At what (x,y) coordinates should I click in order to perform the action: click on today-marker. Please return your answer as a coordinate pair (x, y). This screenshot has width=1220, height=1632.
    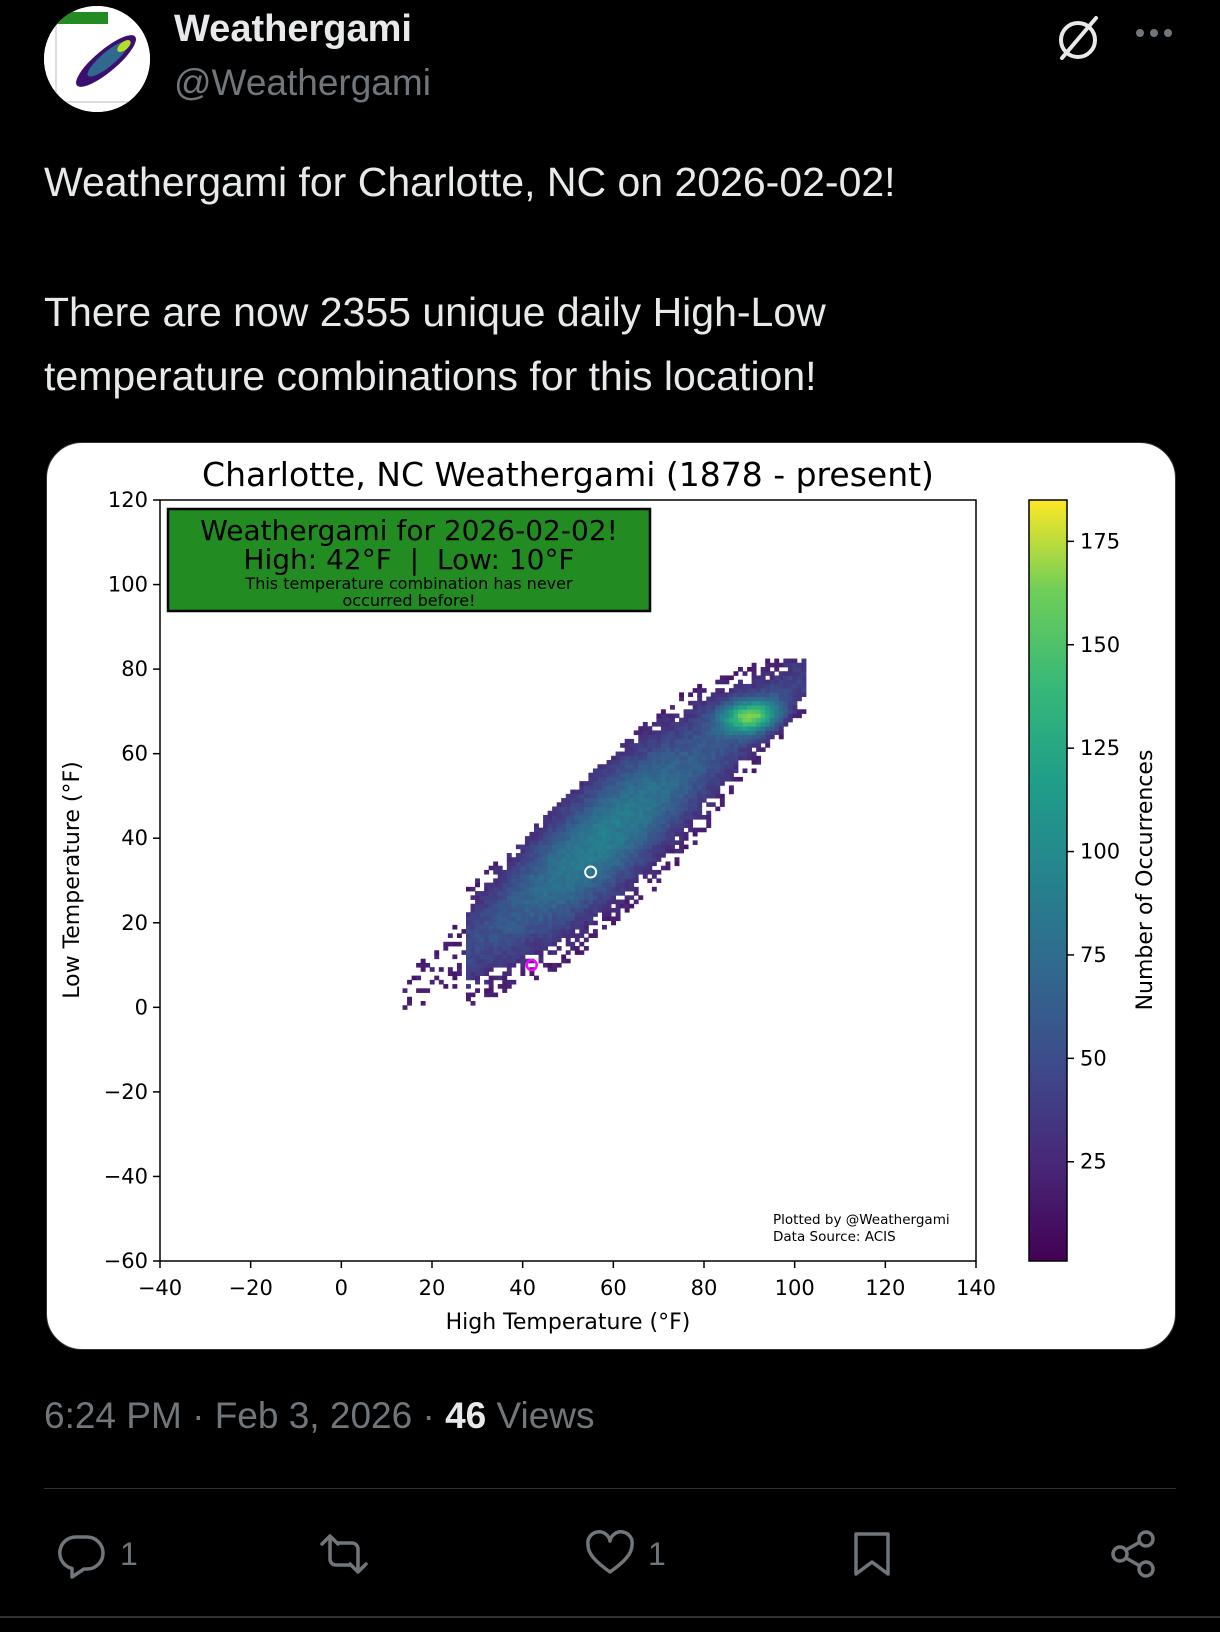
    Looking at the image, I should click on (531, 965).